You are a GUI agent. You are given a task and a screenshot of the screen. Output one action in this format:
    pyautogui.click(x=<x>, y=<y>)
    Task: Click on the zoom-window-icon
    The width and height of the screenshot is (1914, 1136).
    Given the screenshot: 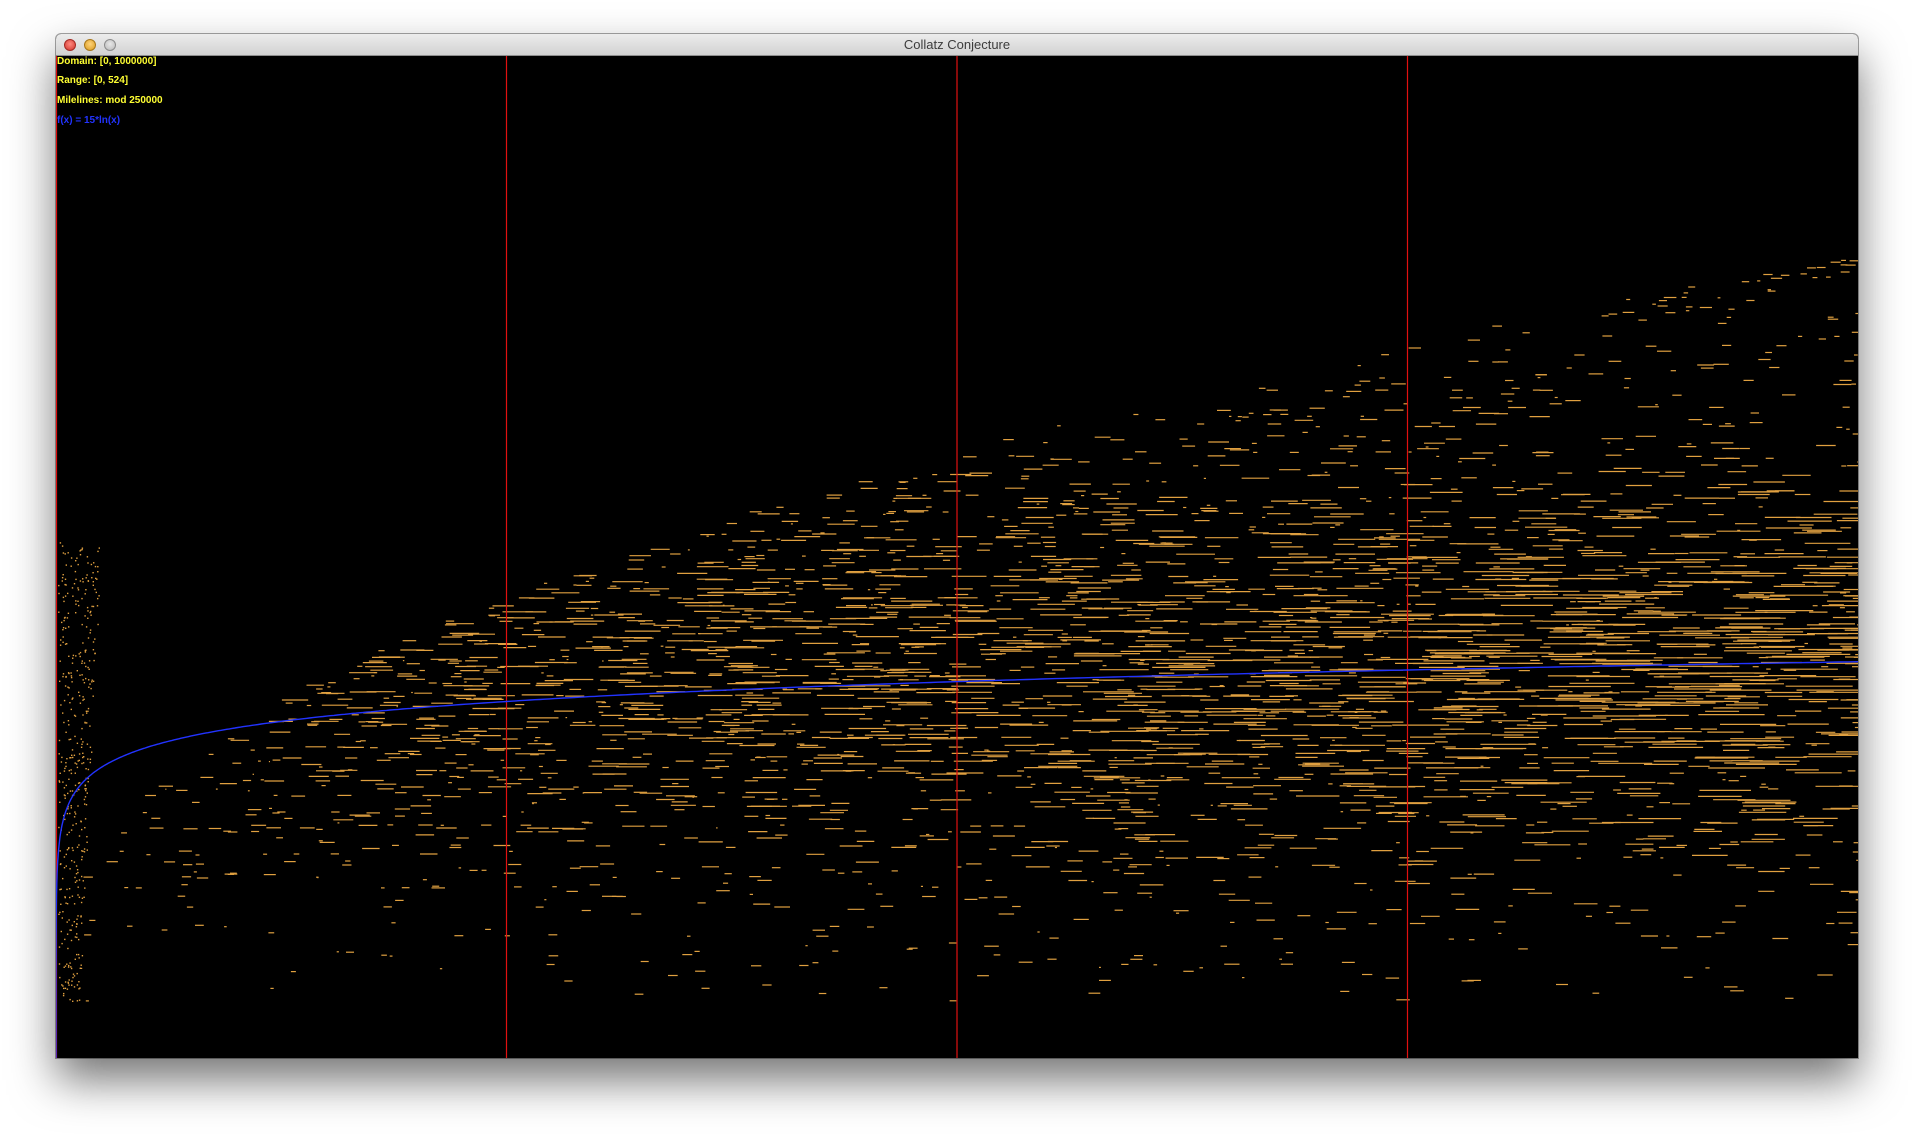 What is the action you would take?
    pyautogui.click(x=110, y=45)
    